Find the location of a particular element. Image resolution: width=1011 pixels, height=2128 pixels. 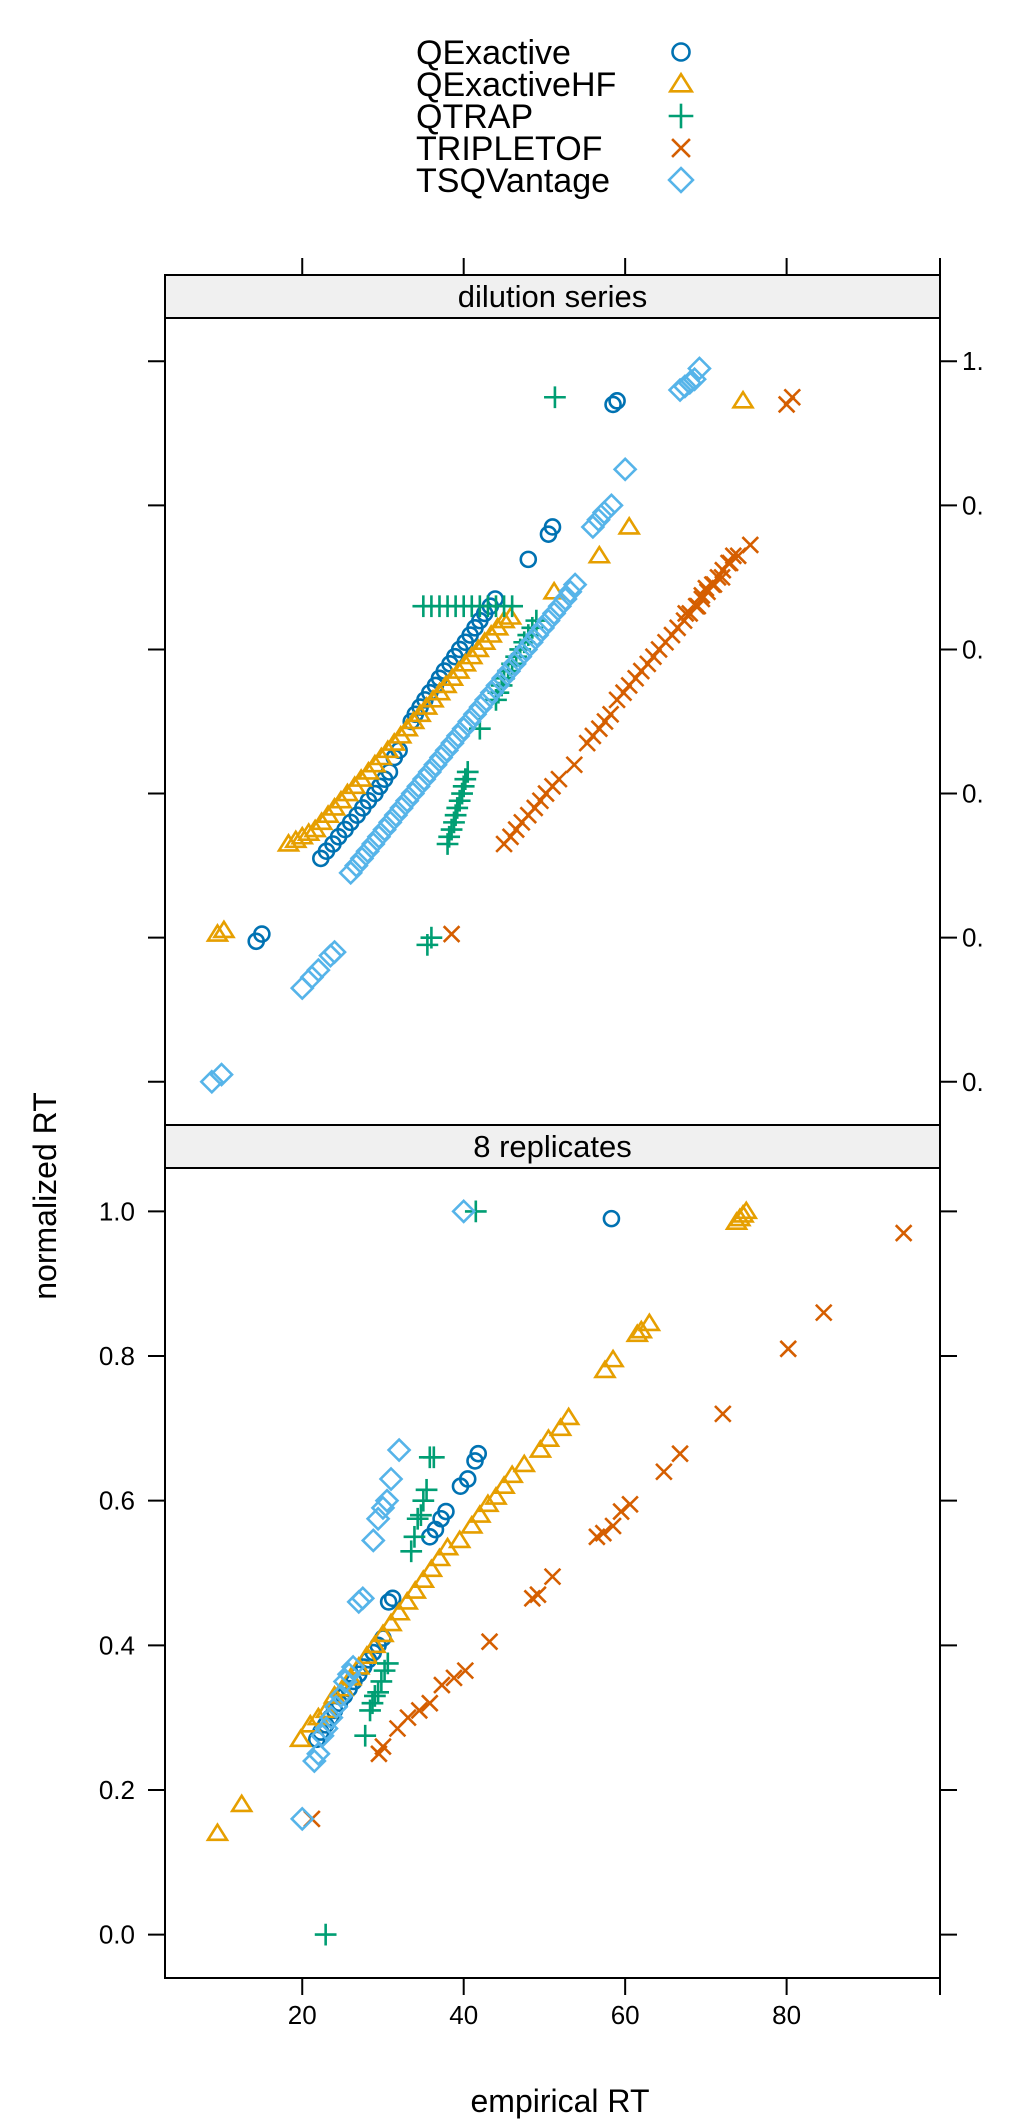

x-tick-label: 20 is located at coordinates (302, 2015).